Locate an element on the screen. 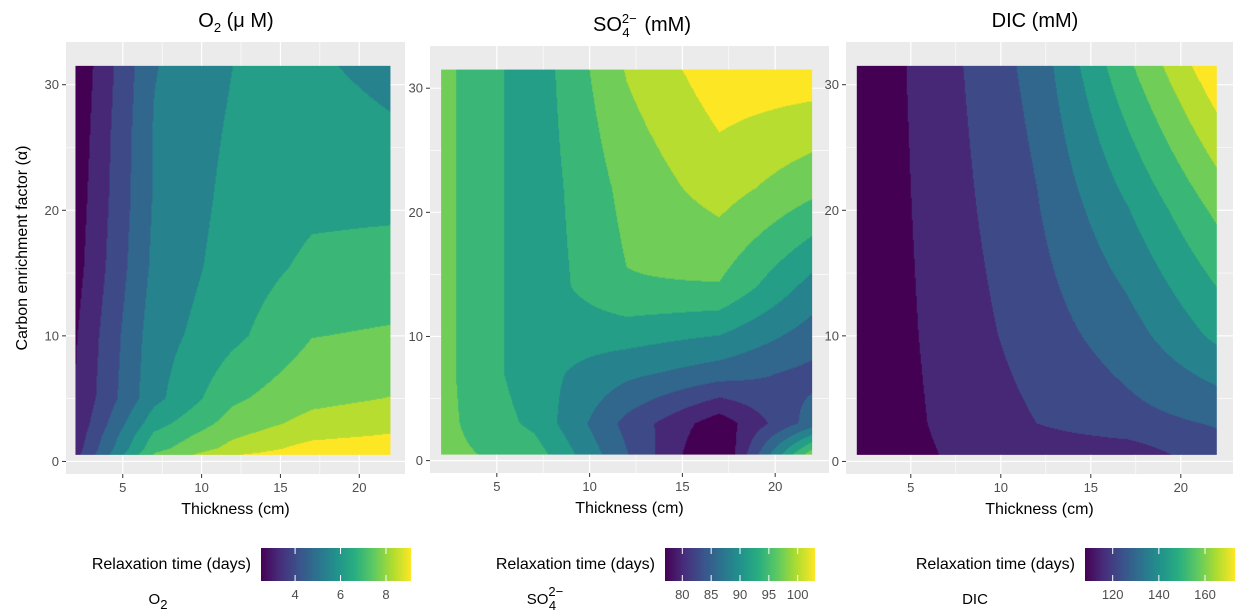 The width and height of the screenshot is (1240, 616). colorbar-tick-label: 85 is located at coordinates (711, 594).